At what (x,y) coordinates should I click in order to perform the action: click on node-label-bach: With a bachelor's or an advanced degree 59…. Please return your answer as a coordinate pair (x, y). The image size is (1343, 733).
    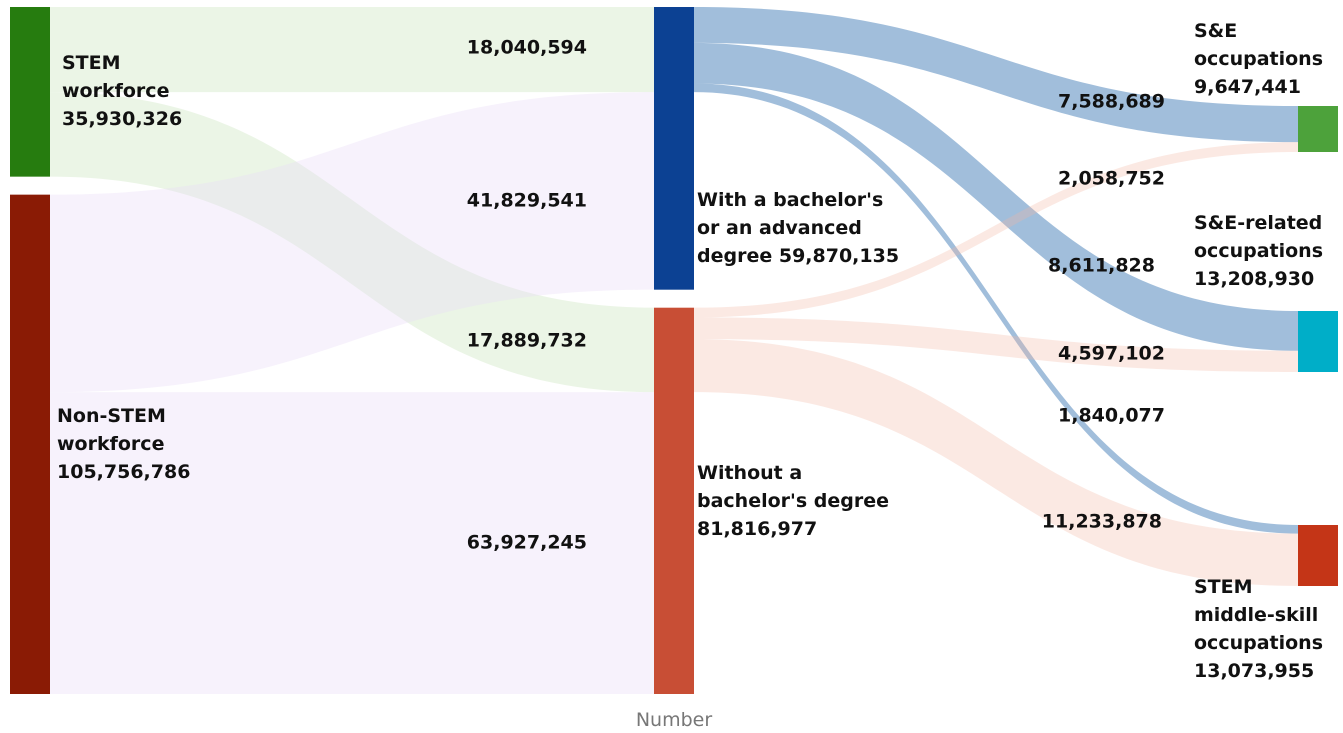
    Looking at the image, I should click on (798, 228).